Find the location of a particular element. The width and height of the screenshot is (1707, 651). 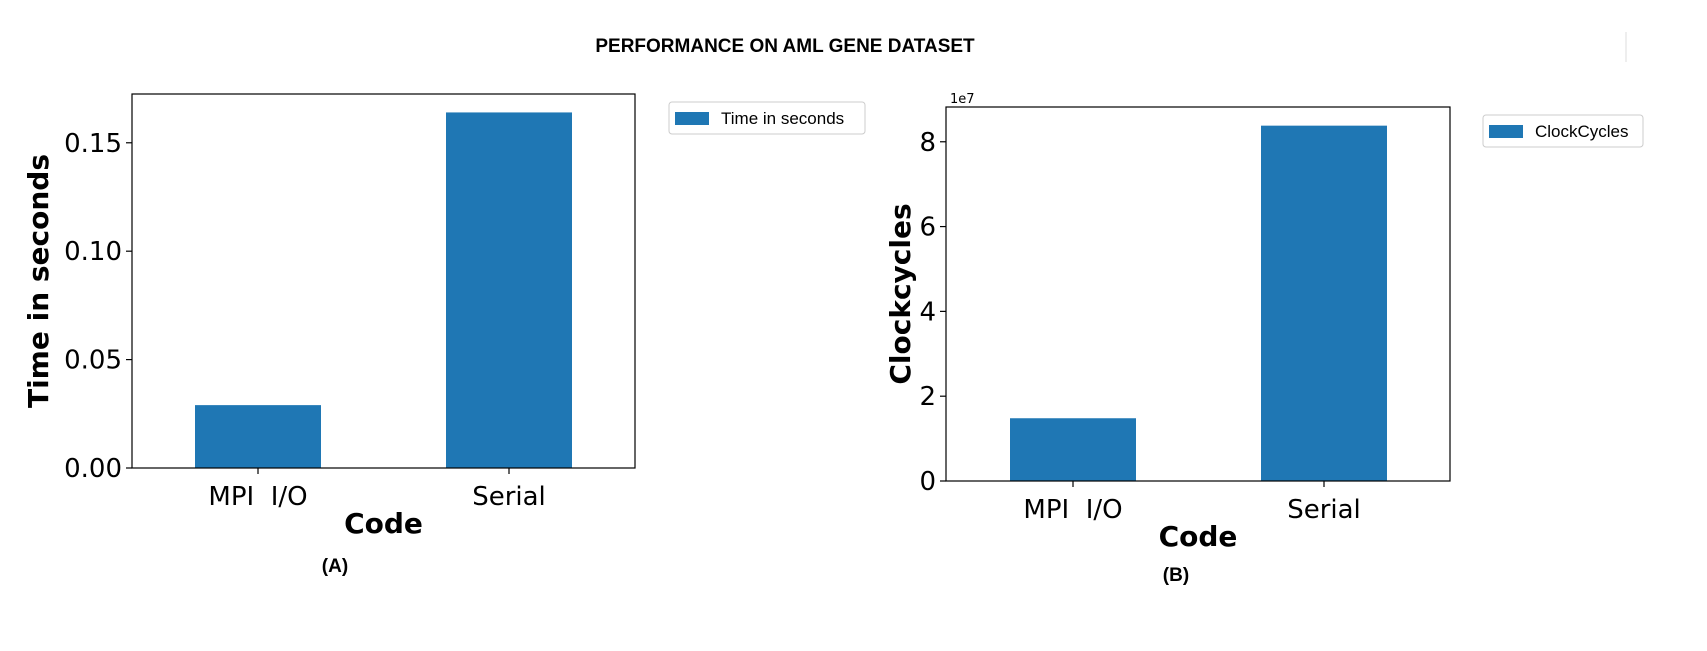

y-tick-label: 6 is located at coordinates (927, 228).